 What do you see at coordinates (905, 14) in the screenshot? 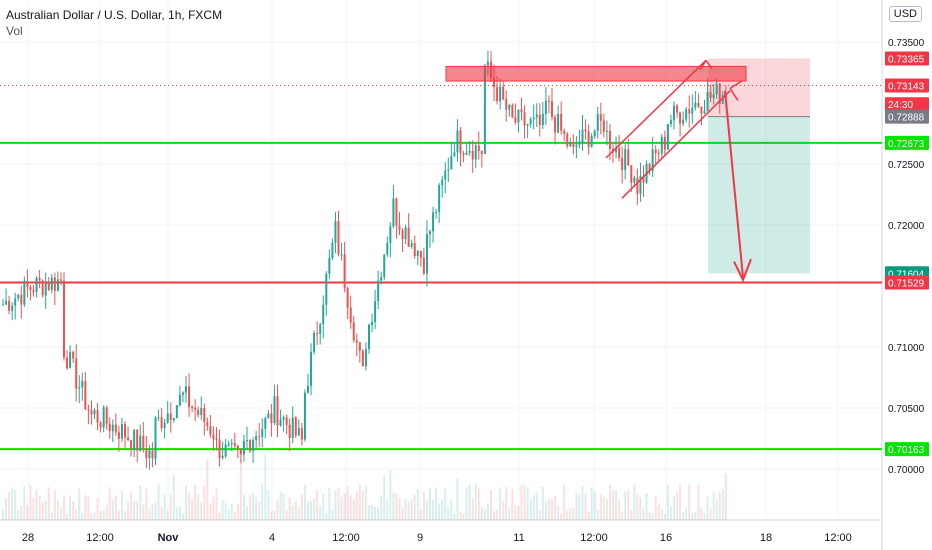
I see `currency-button: USD` at bounding box center [905, 14].